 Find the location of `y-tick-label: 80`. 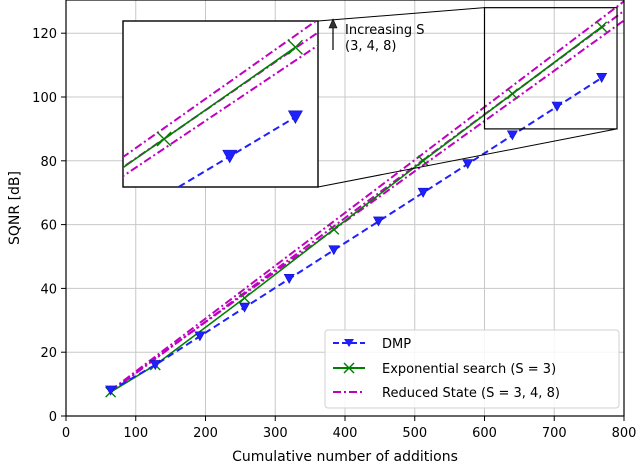

y-tick-label: 80 is located at coordinates (48, 162).